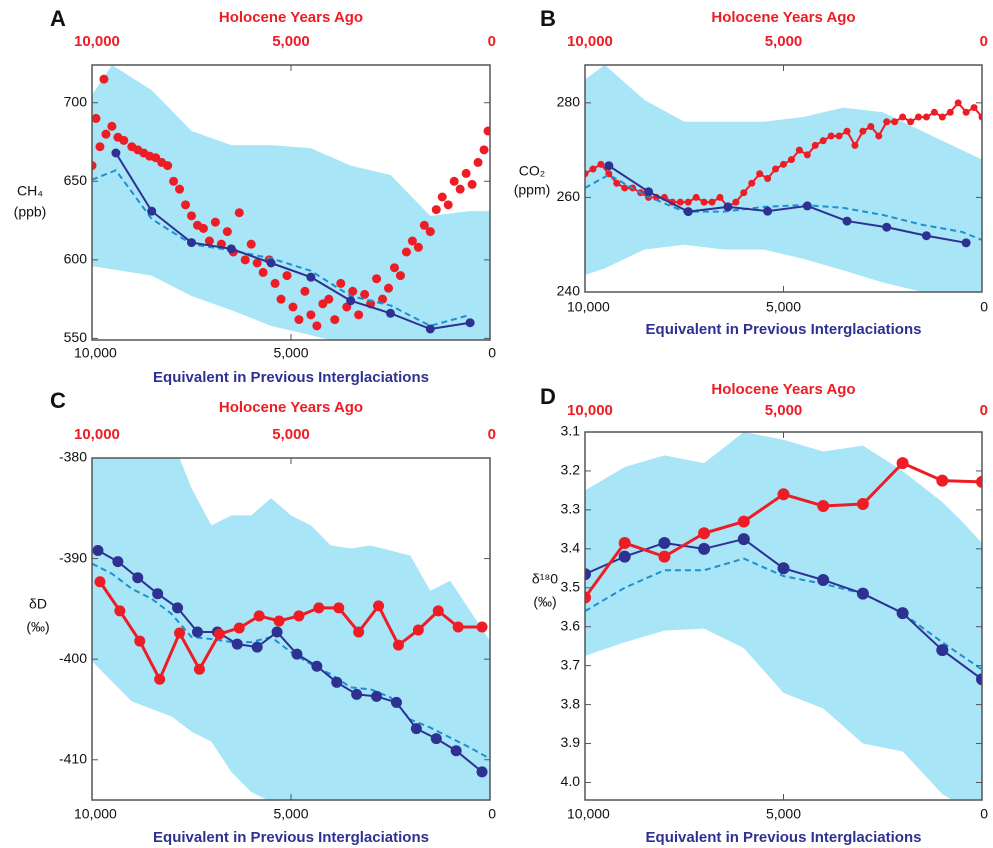  What do you see at coordinates (571, 548) in the screenshot?
I see `y-tick-label: 3.4` at bounding box center [571, 548].